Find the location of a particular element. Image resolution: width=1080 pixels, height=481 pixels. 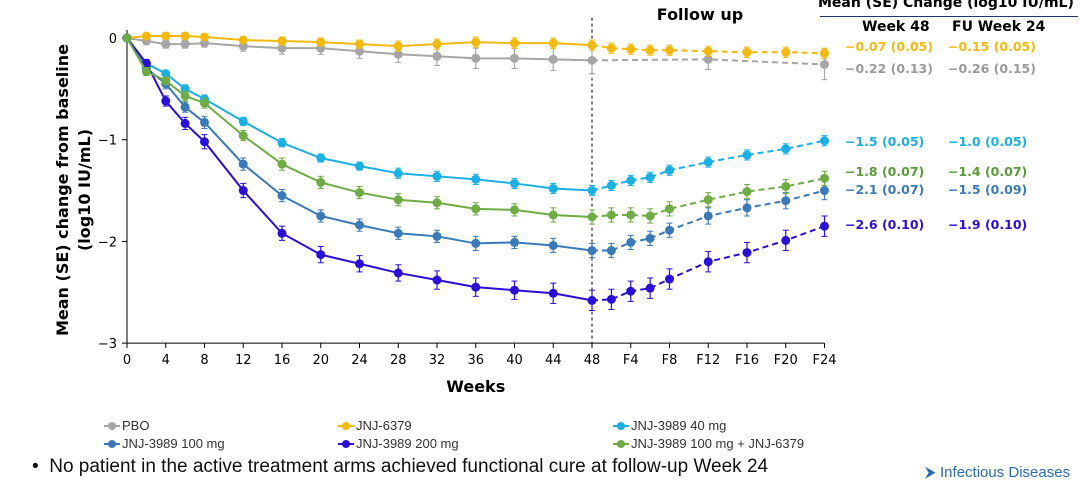

legend-item-pbo: PBO is located at coordinates (126, 425).